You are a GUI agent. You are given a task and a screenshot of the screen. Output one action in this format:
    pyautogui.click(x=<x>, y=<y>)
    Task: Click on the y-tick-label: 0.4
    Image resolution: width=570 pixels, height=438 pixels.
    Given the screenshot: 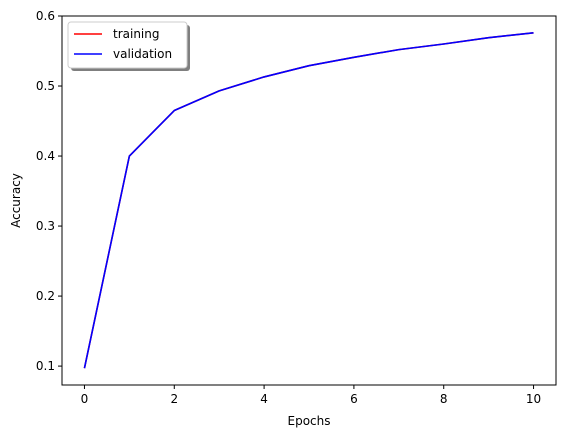 What is the action you would take?
    pyautogui.click(x=45, y=156)
    